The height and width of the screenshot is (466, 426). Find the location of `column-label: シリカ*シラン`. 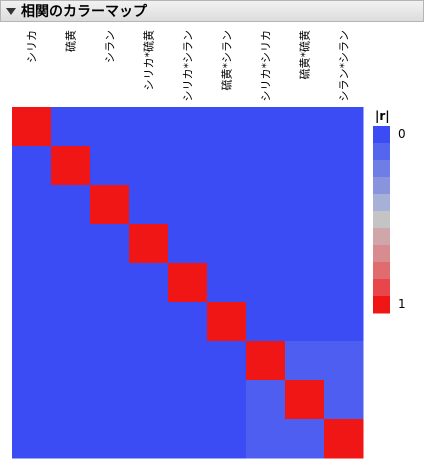

column-label: シリカ*シラン is located at coordinates (188, 66).